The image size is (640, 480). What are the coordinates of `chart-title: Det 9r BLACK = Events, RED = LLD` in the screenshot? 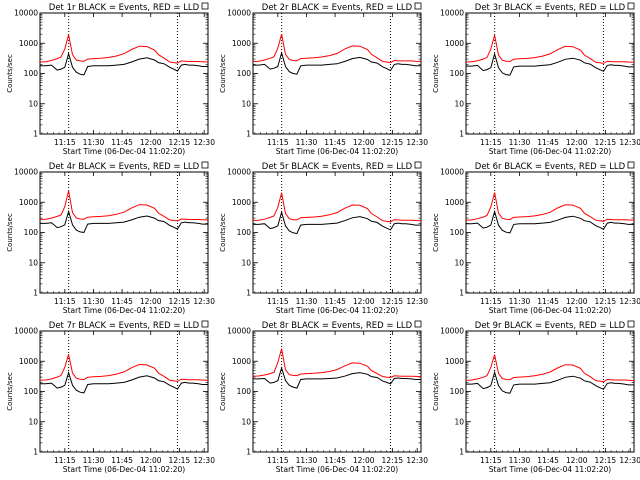 It's located at (550, 326).